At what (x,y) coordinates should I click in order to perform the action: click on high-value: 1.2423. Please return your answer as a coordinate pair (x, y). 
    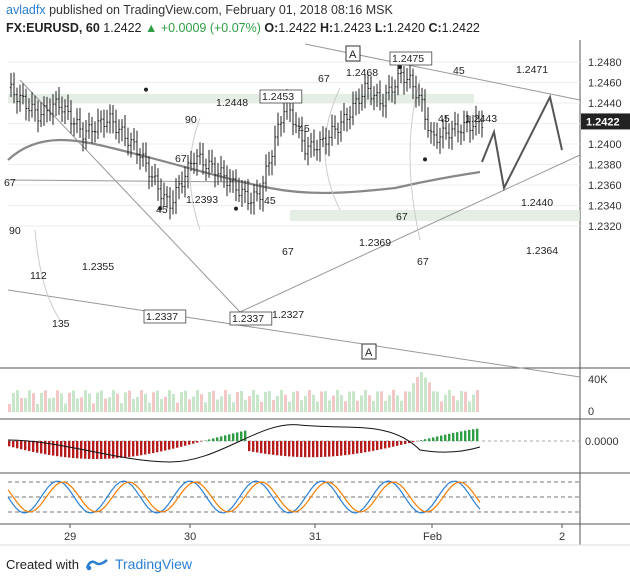
    Looking at the image, I should click on (352, 28).